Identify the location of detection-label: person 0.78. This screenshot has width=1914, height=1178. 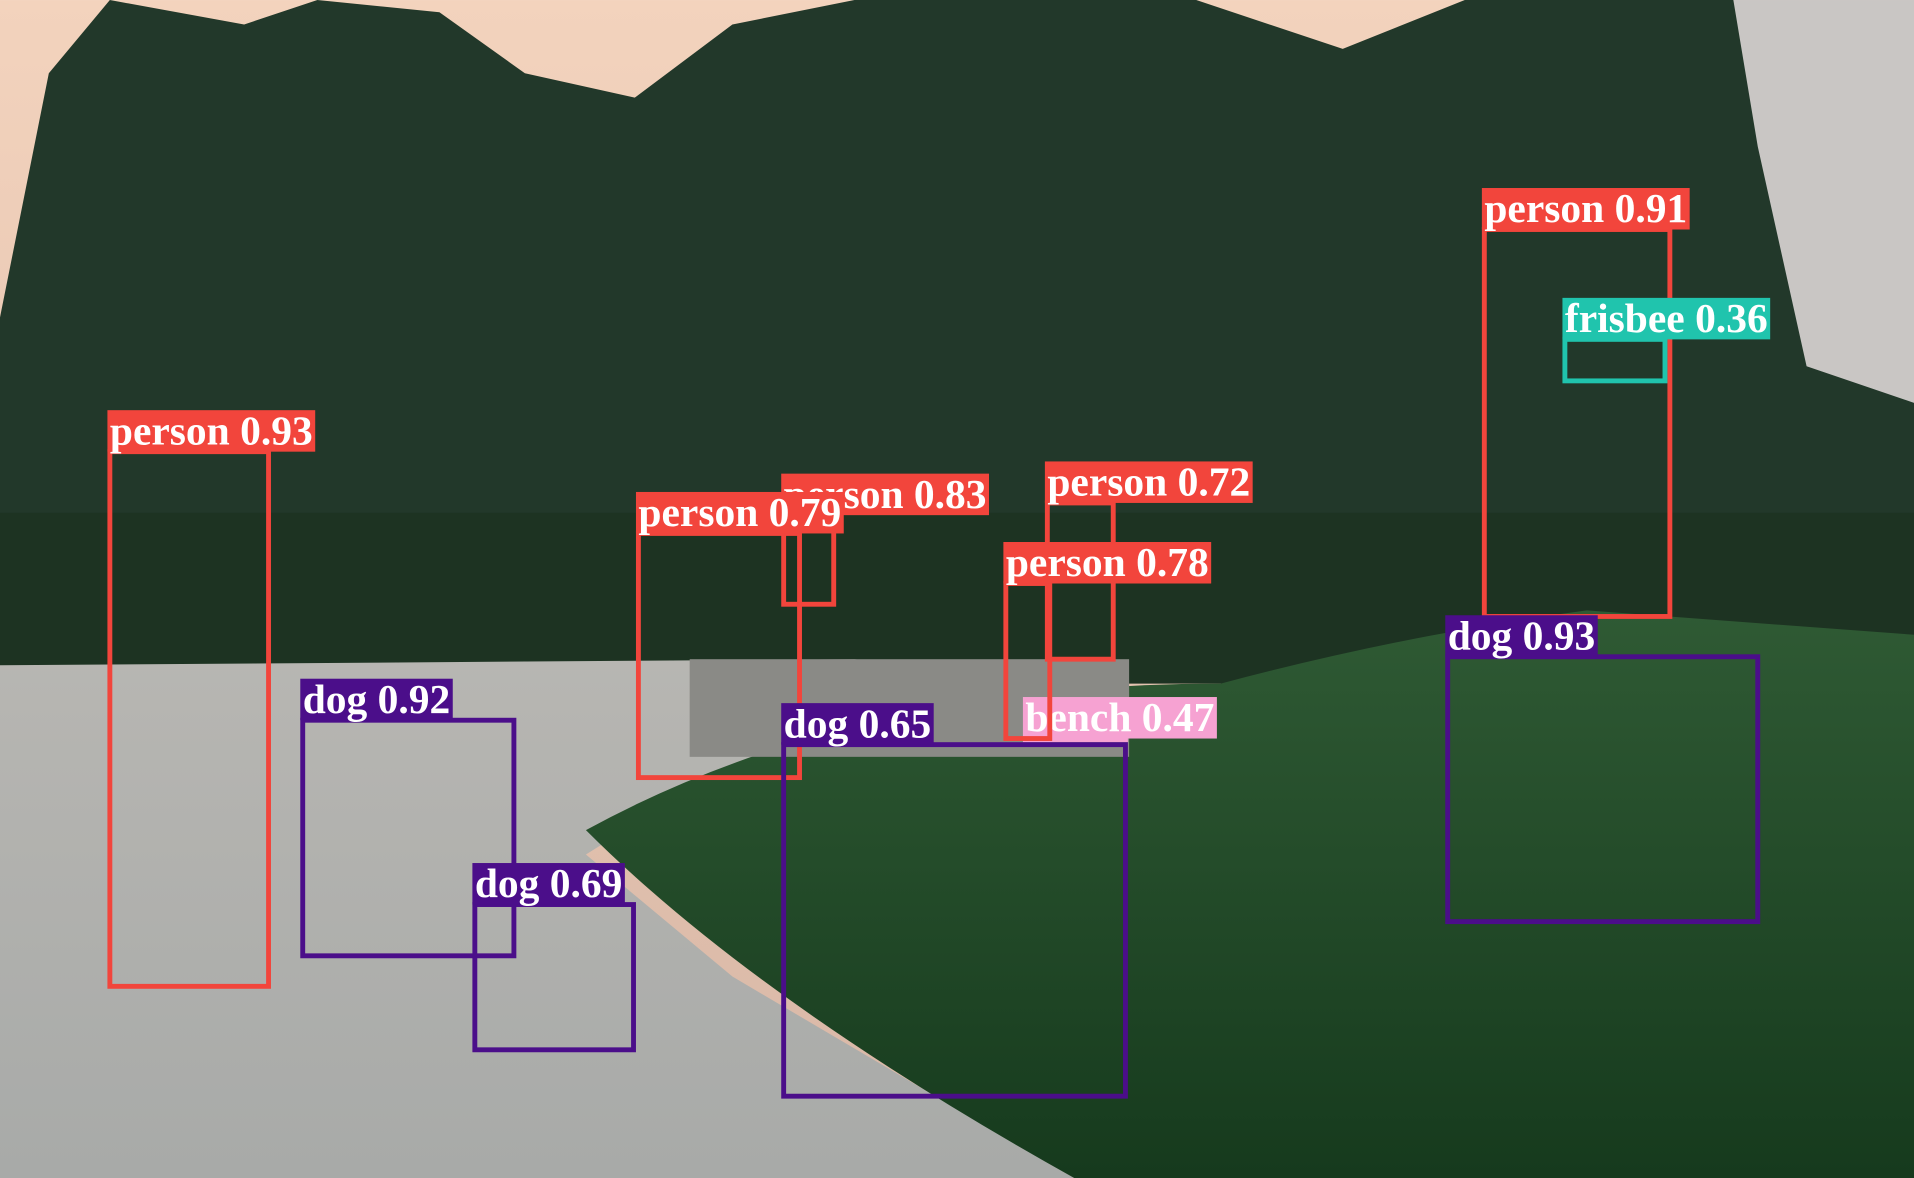
(1107, 562).